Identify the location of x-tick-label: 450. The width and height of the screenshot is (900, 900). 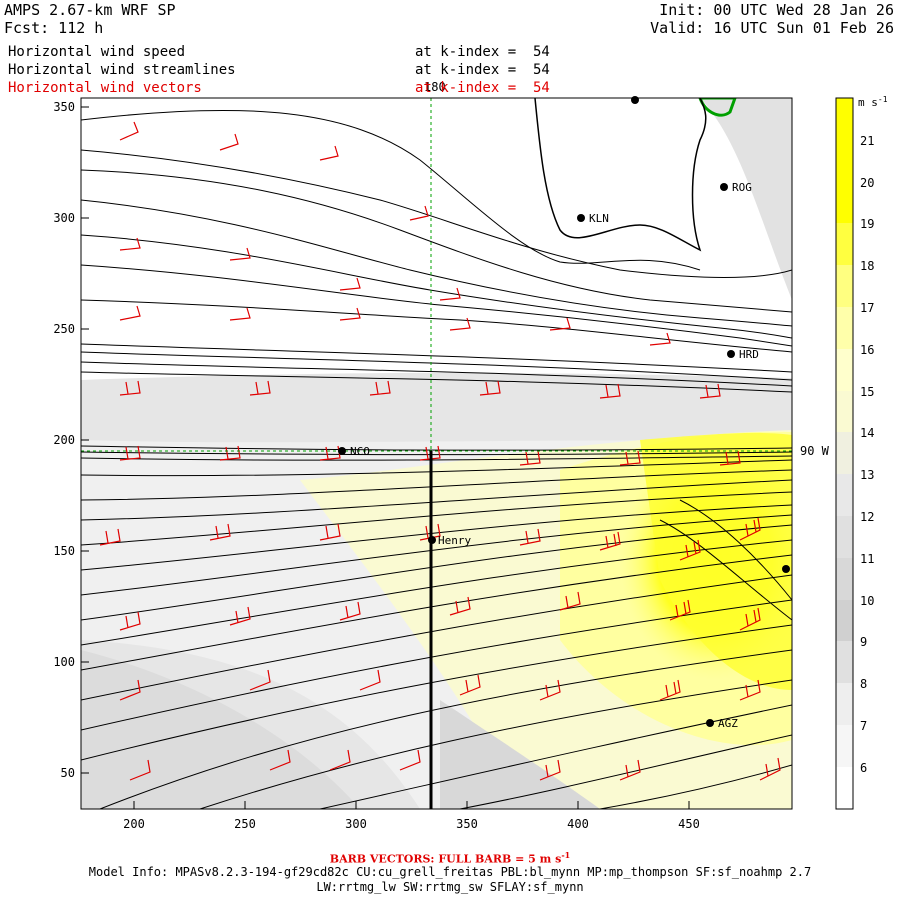
(689, 824).